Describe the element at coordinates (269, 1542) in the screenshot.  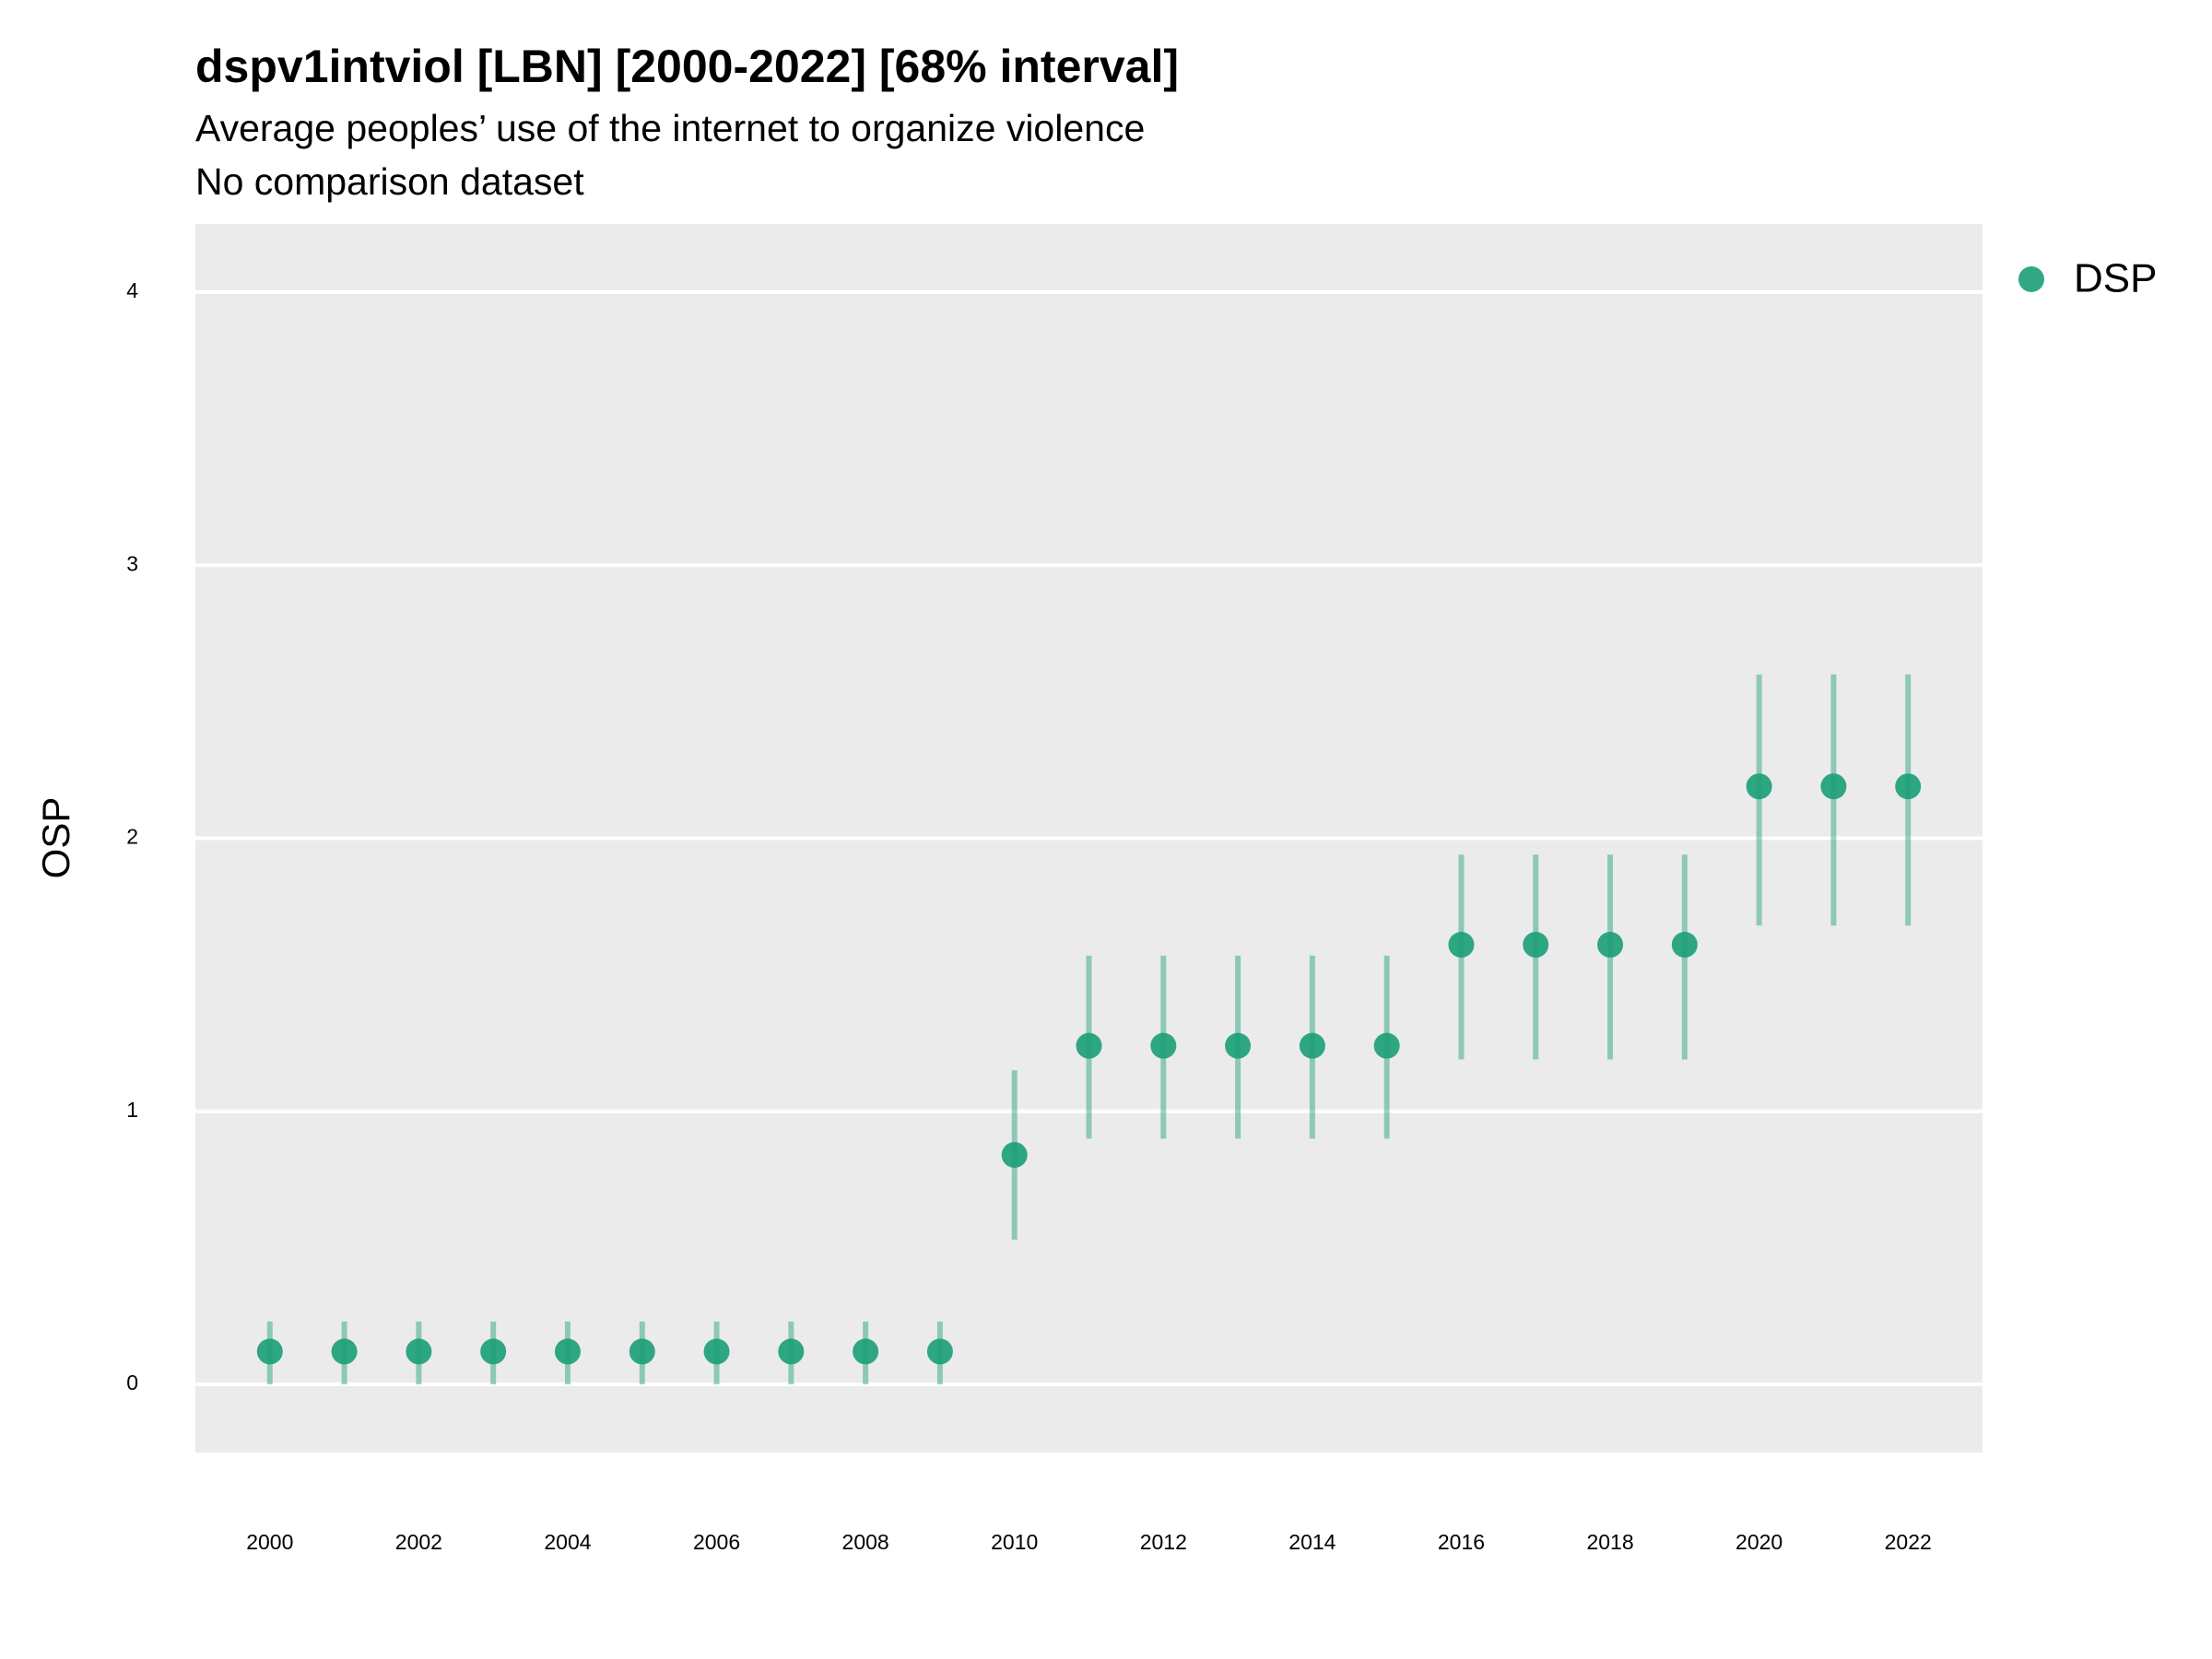
I see `x-tick-label: 2000` at that location.